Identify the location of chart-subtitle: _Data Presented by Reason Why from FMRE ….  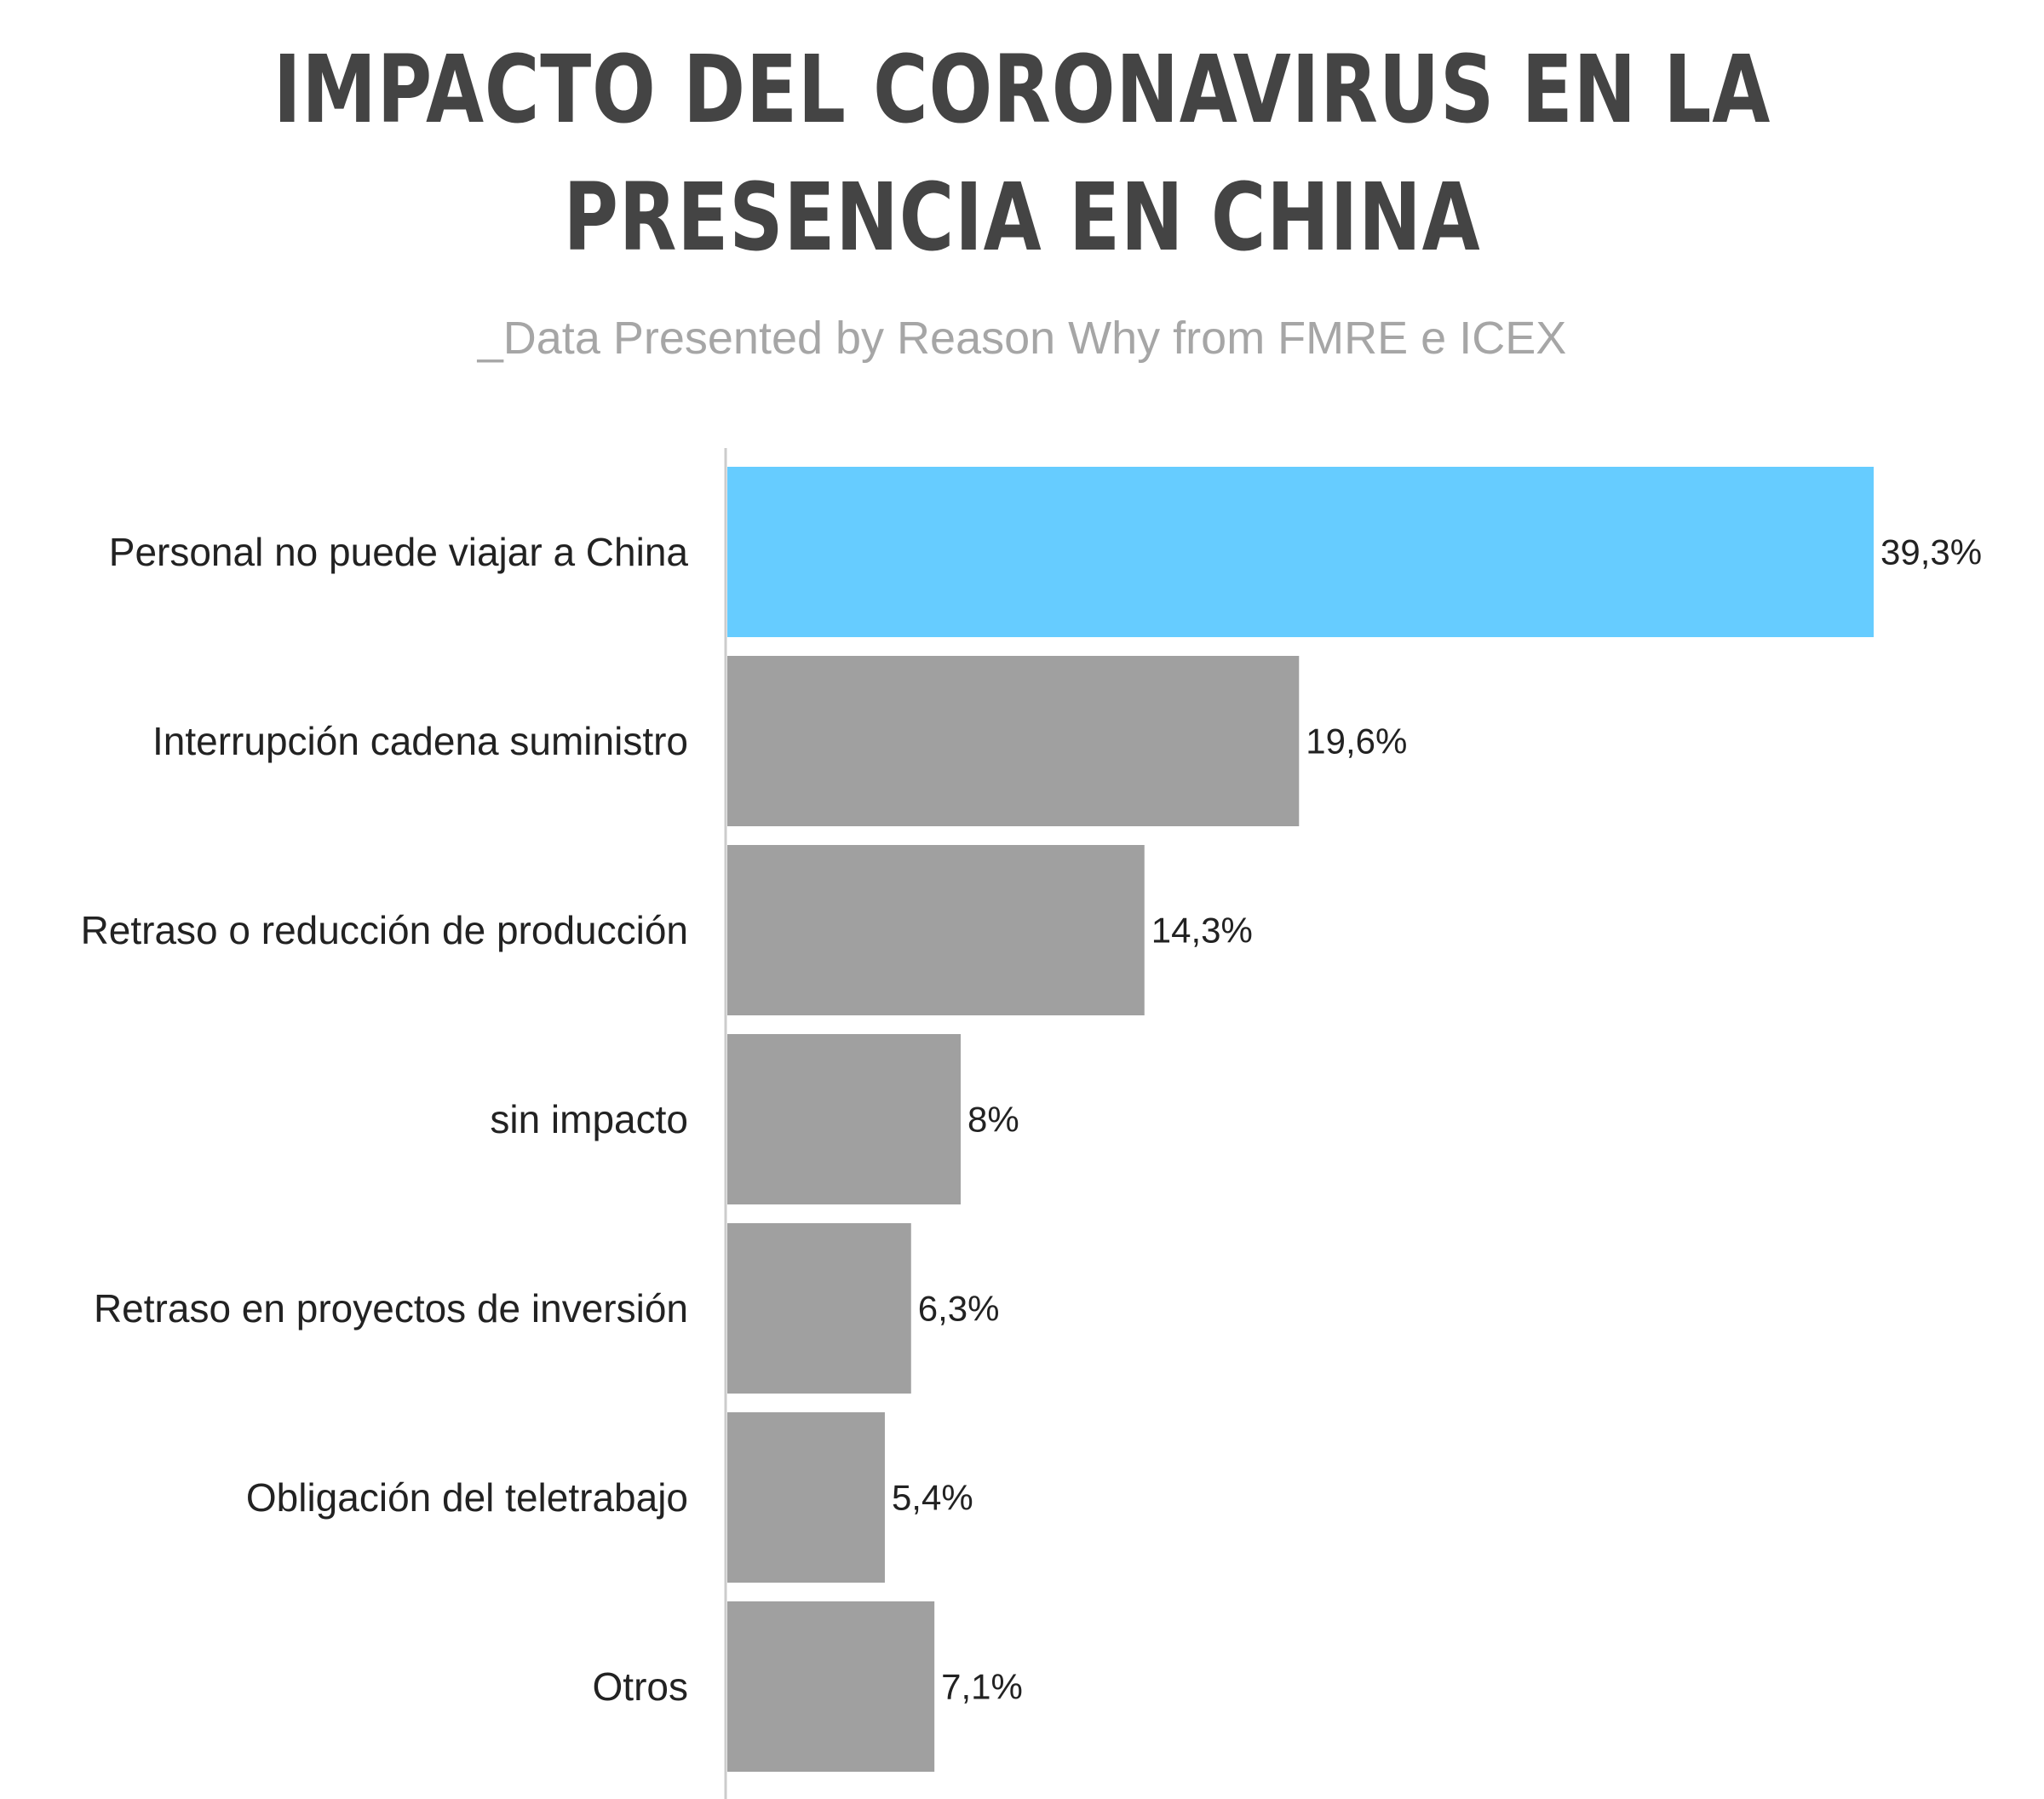
(1022, 338).